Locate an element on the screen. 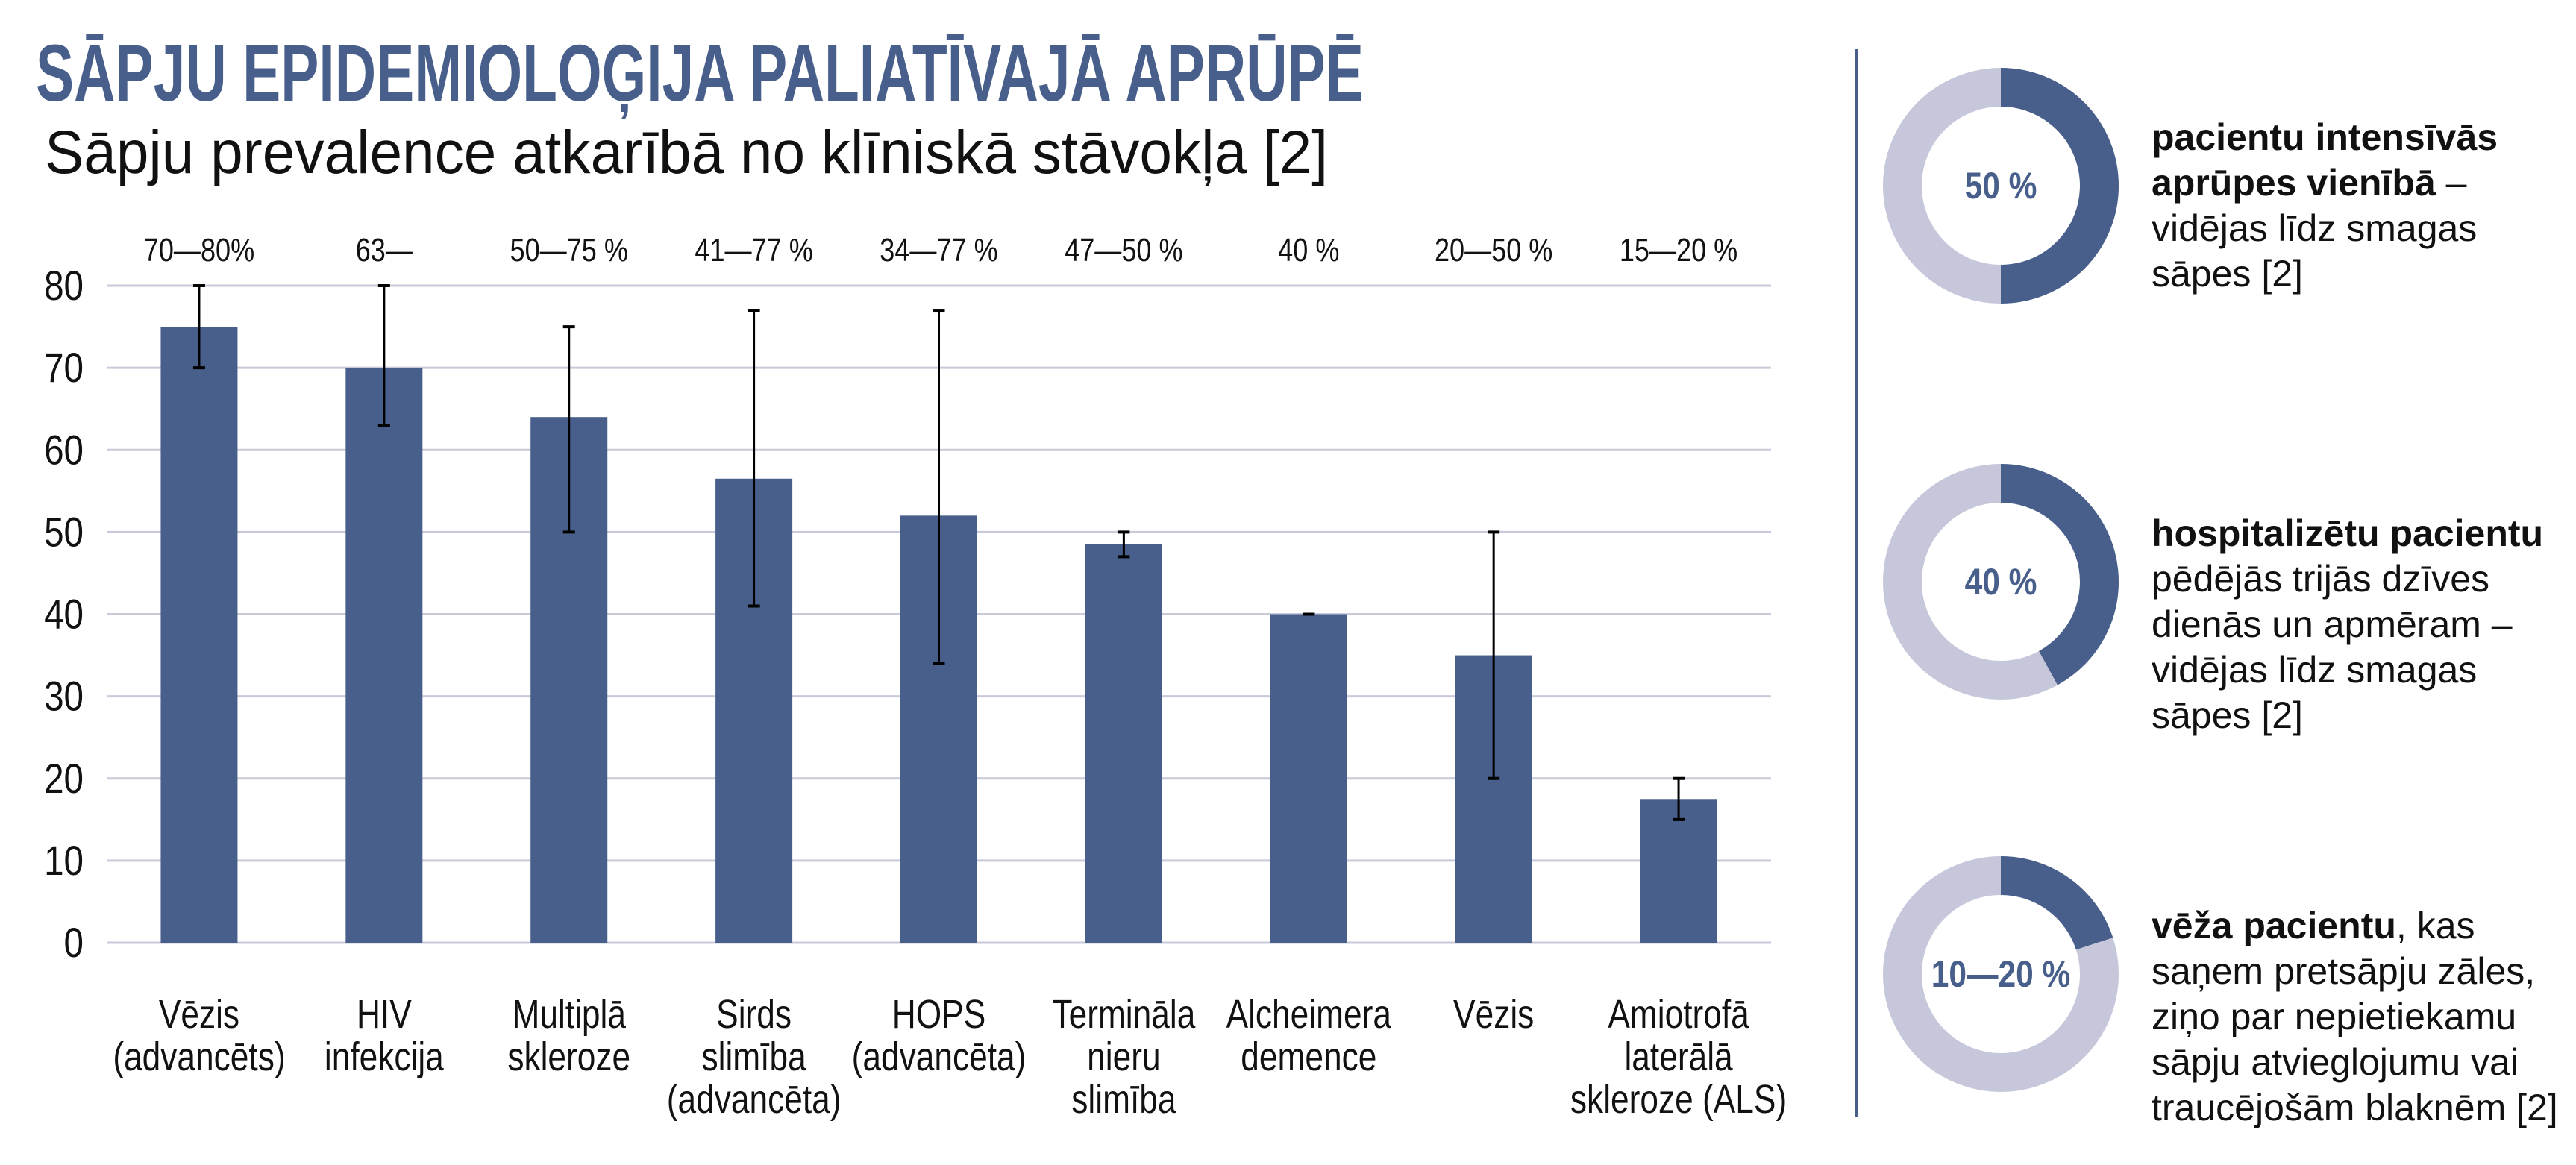 The width and height of the screenshot is (2576, 1165). category-label: HIV is located at coordinates (384, 1015).